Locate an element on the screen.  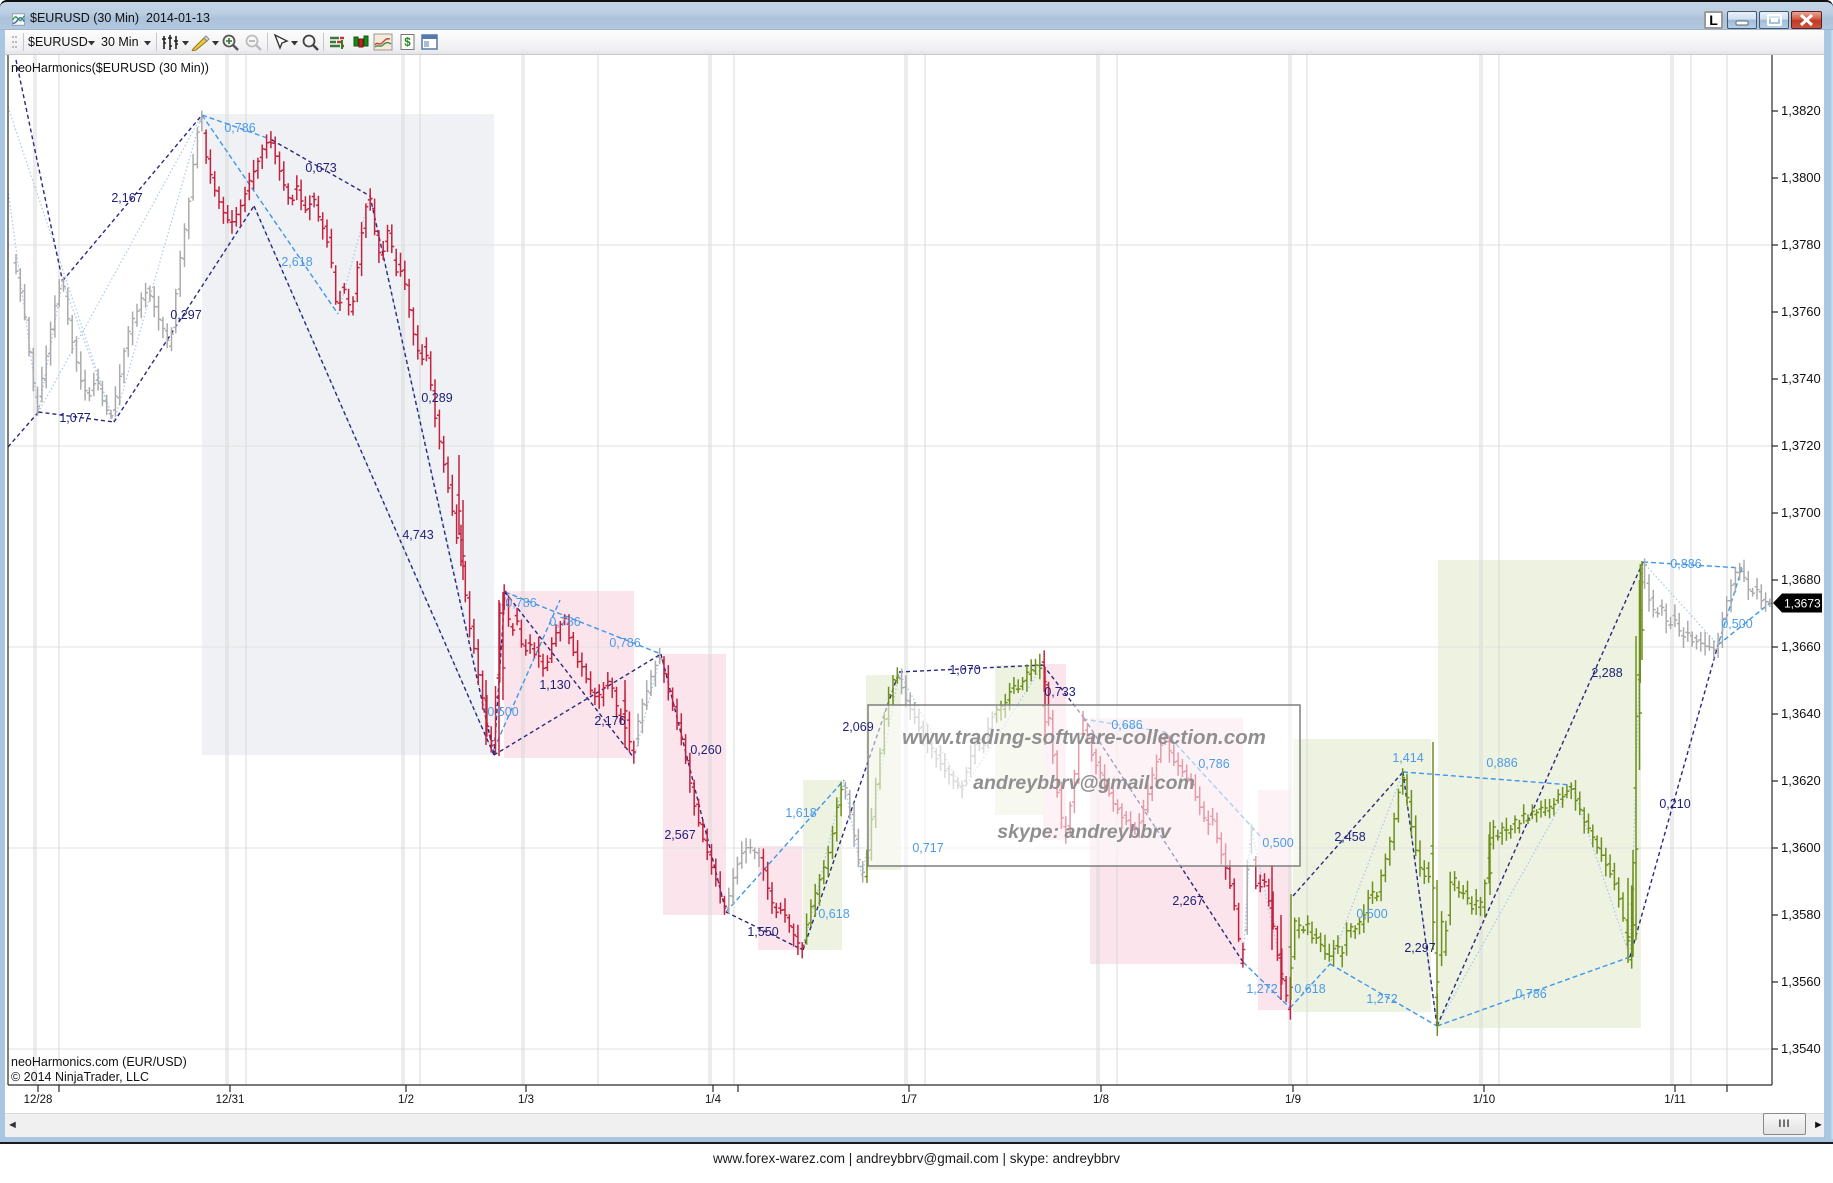
svg-text: 2,176 is located at coordinates (609, 721).